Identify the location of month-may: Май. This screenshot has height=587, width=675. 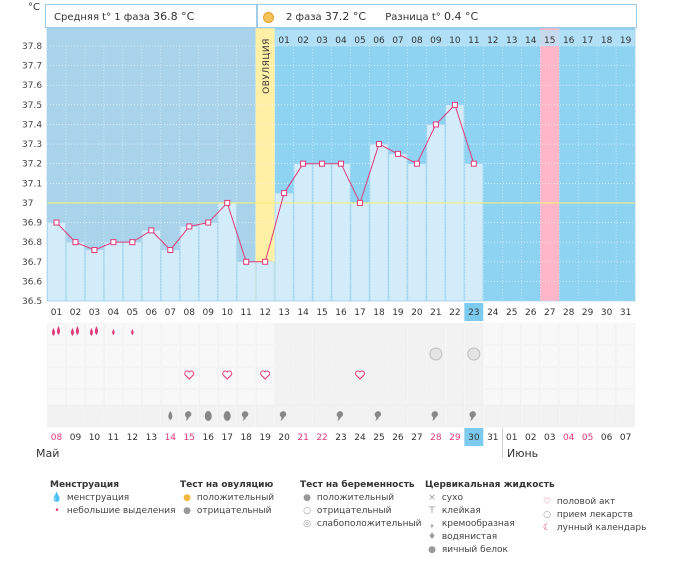
(48, 453).